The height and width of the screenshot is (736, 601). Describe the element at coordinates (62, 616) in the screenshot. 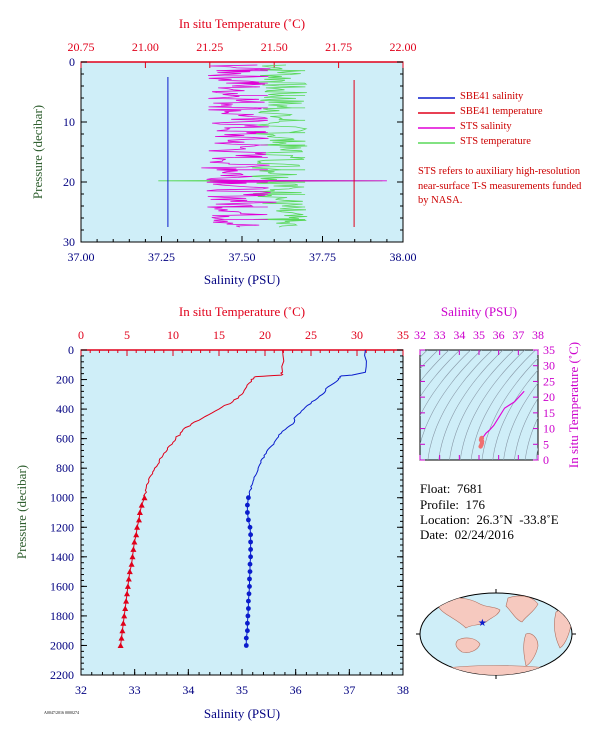

I see `full-profile-y-tick-label: 1800` at that location.